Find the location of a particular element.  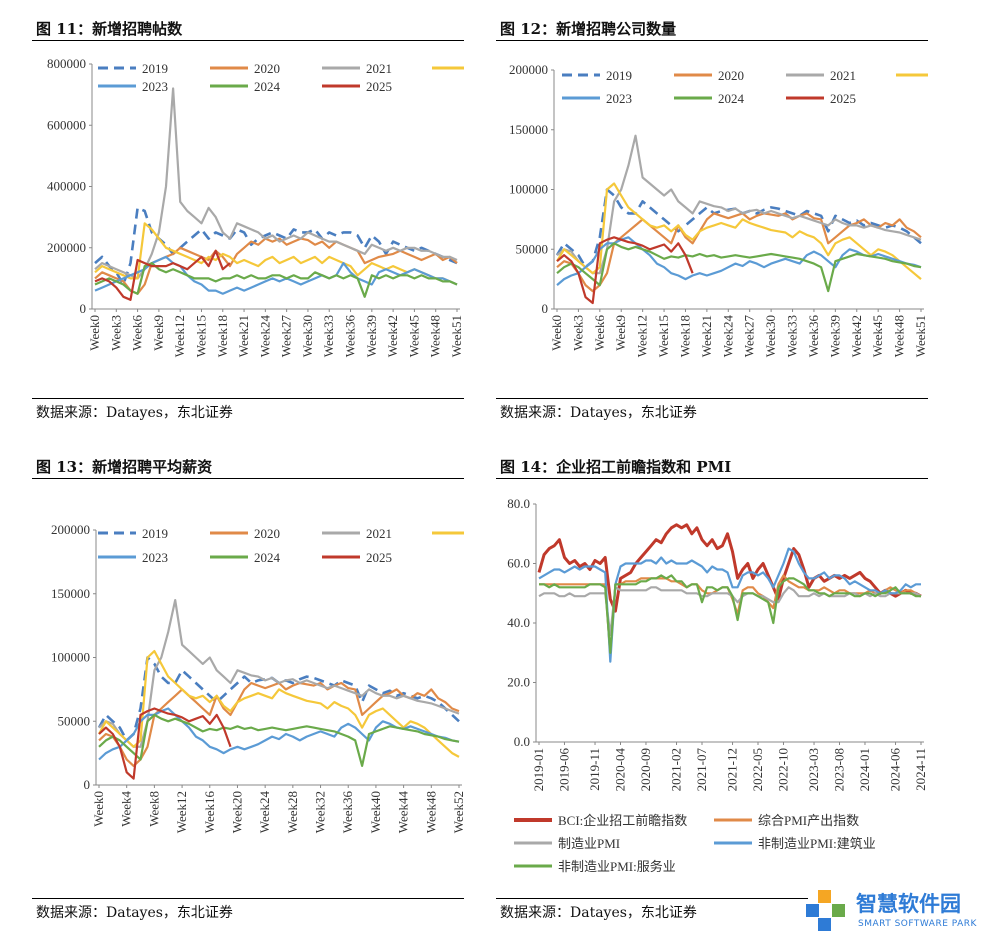

fig13-y-tick-label: 200000 is located at coordinates (70, 529).